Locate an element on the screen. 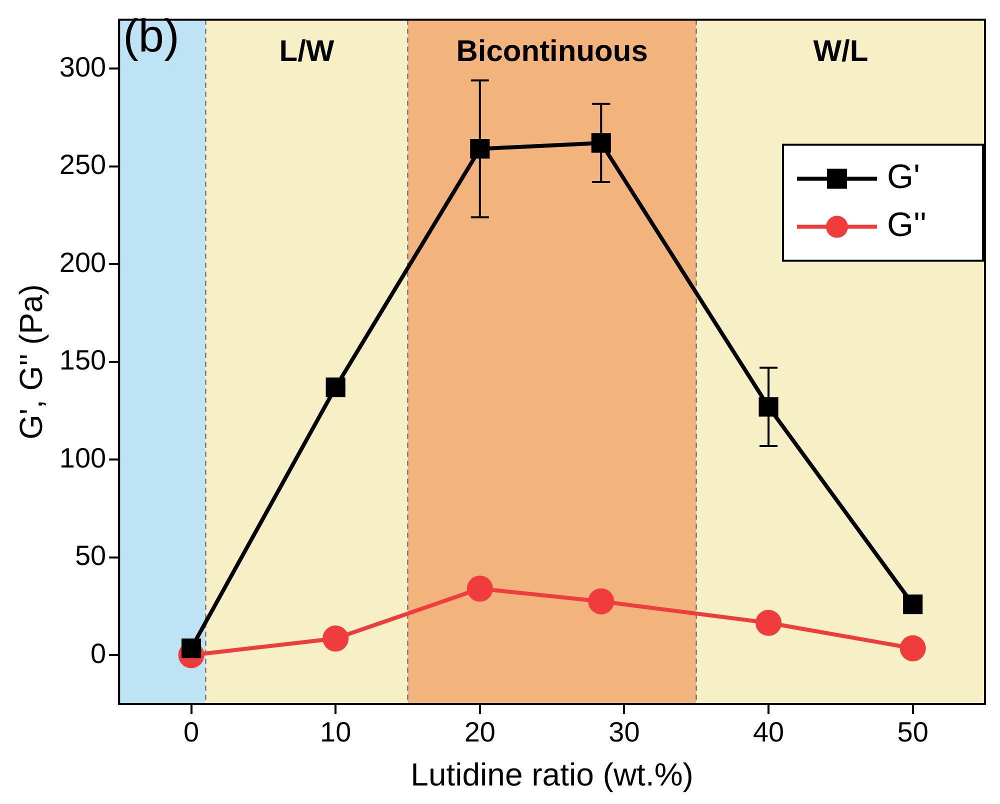  legend-label: G' is located at coordinates (903, 177).